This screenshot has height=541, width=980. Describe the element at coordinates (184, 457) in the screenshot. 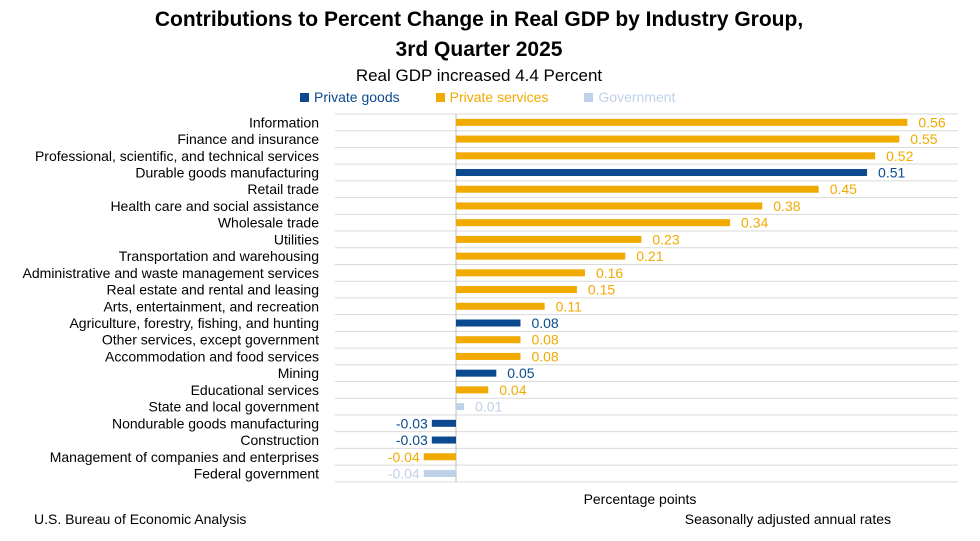

I see `category-label: Management of companies and enterprises` at that location.